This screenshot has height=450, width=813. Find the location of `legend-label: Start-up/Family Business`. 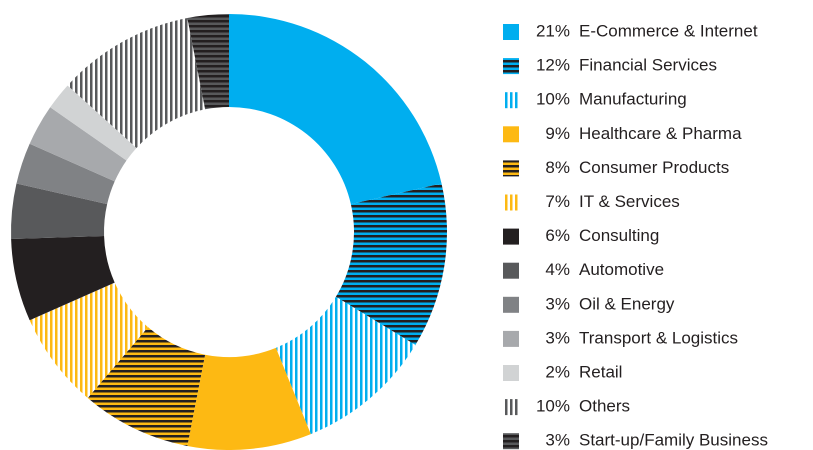

legend-label: Start-up/Family Business is located at coordinates (673, 440).